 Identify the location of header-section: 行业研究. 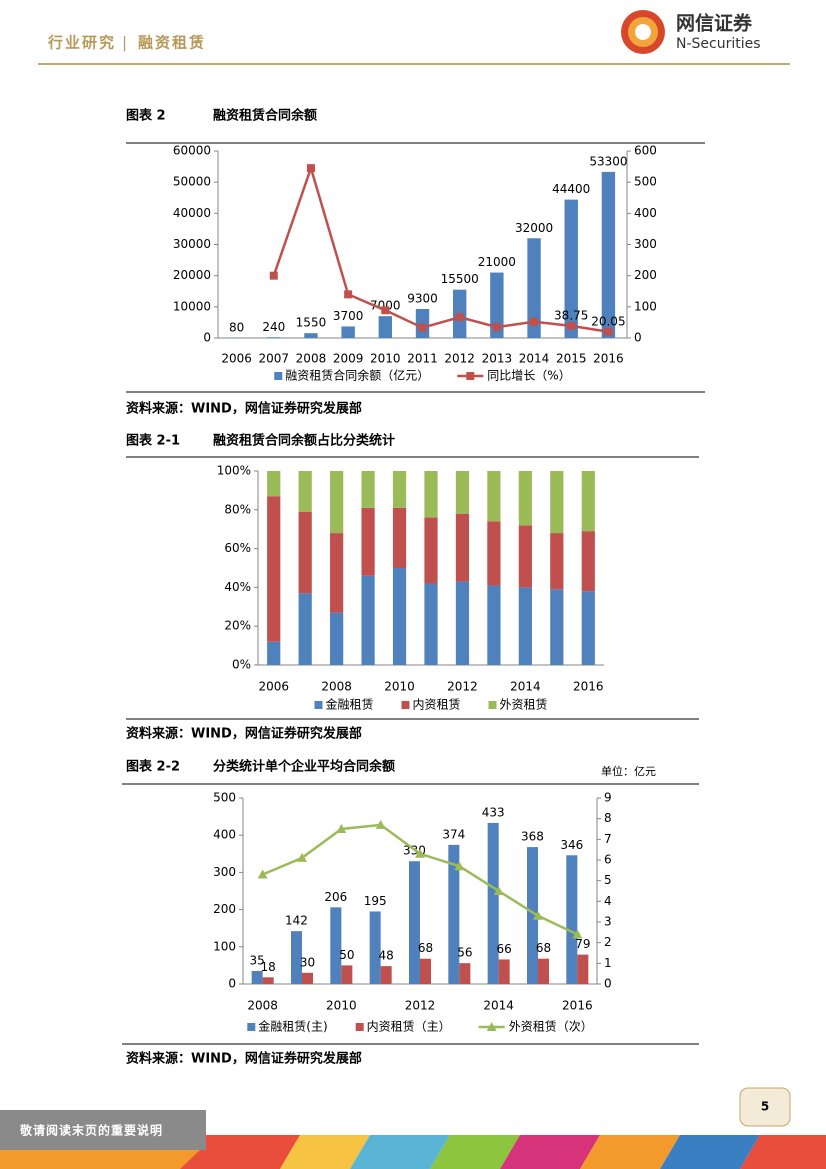
(81, 43).